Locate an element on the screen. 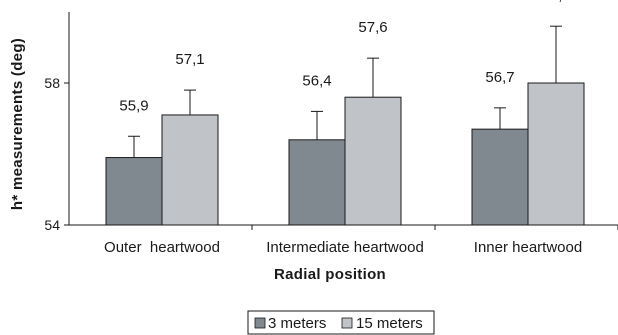 The height and width of the screenshot is (335, 618). data-label: 57,6 is located at coordinates (372, 27).